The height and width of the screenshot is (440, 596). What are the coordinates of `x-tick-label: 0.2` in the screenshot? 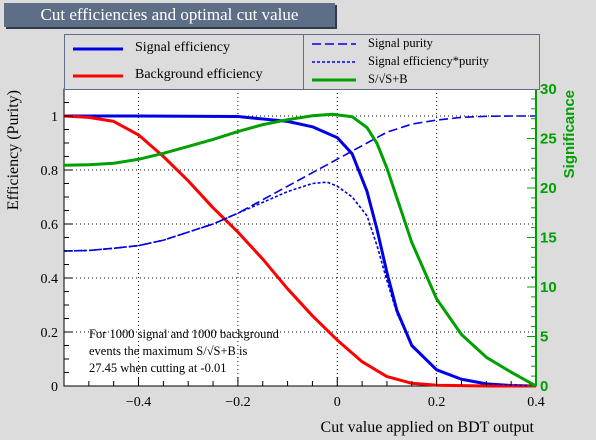 It's located at (437, 402).